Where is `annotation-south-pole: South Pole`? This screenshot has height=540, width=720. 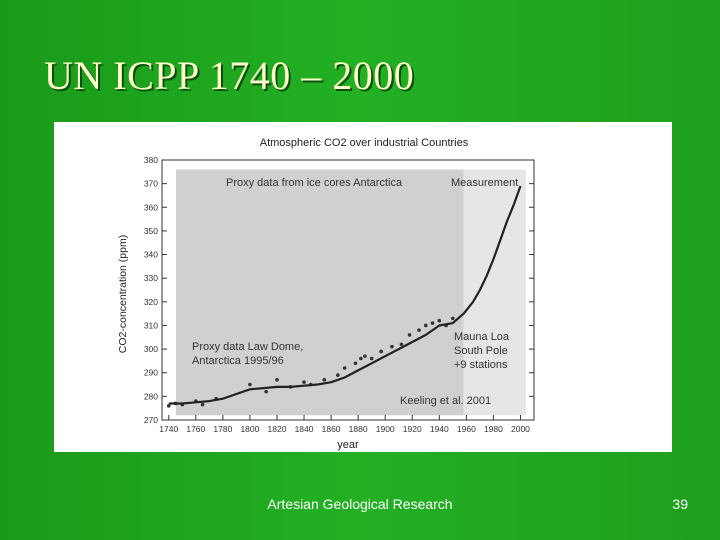
annotation-south-pole: South Pole is located at coordinates (481, 351).